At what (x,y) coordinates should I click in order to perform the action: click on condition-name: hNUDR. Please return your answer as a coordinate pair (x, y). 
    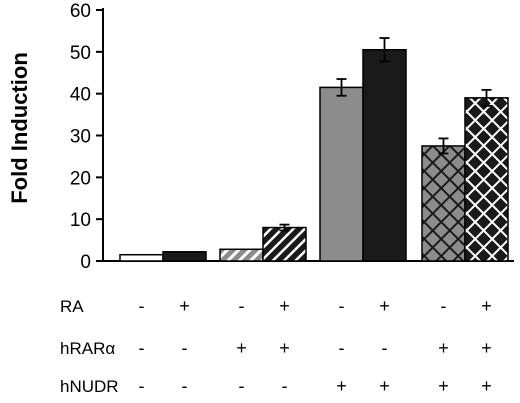
    Looking at the image, I should click on (89, 386).